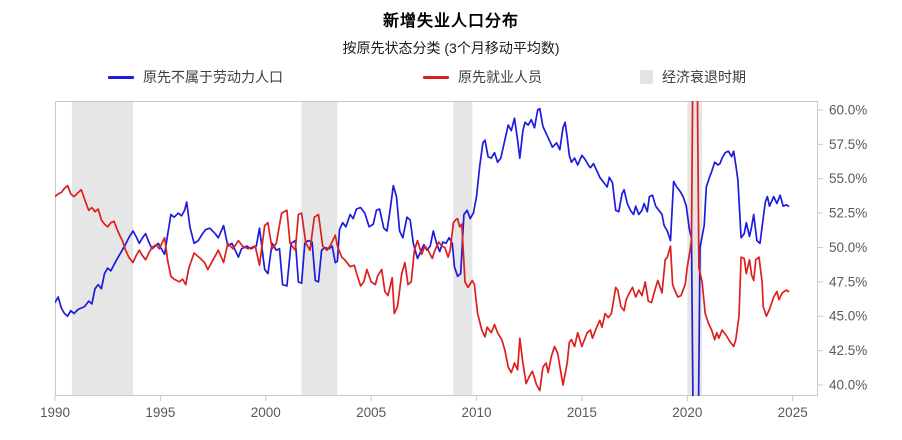 This screenshot has width=902, height=440. What do you see at coordinates (704, 77) in the screenshot?
I see `legend-label: 经济衰退时期` at bounding box center [704, 77].